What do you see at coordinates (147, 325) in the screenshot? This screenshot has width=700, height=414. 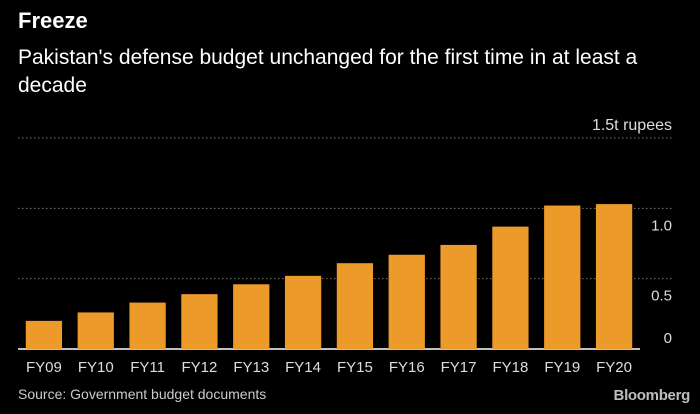 I see `bar-fy11` at bounding box center [147, 325].